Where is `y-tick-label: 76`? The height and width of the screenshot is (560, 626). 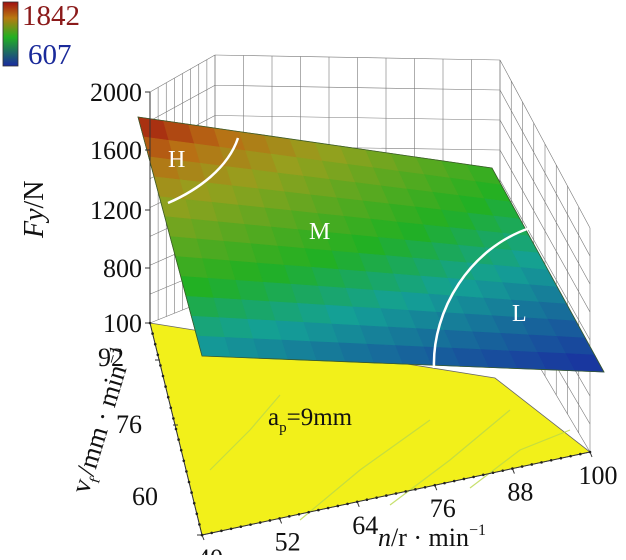
y-tick-label: 76 is located at coordinates (129, 424).